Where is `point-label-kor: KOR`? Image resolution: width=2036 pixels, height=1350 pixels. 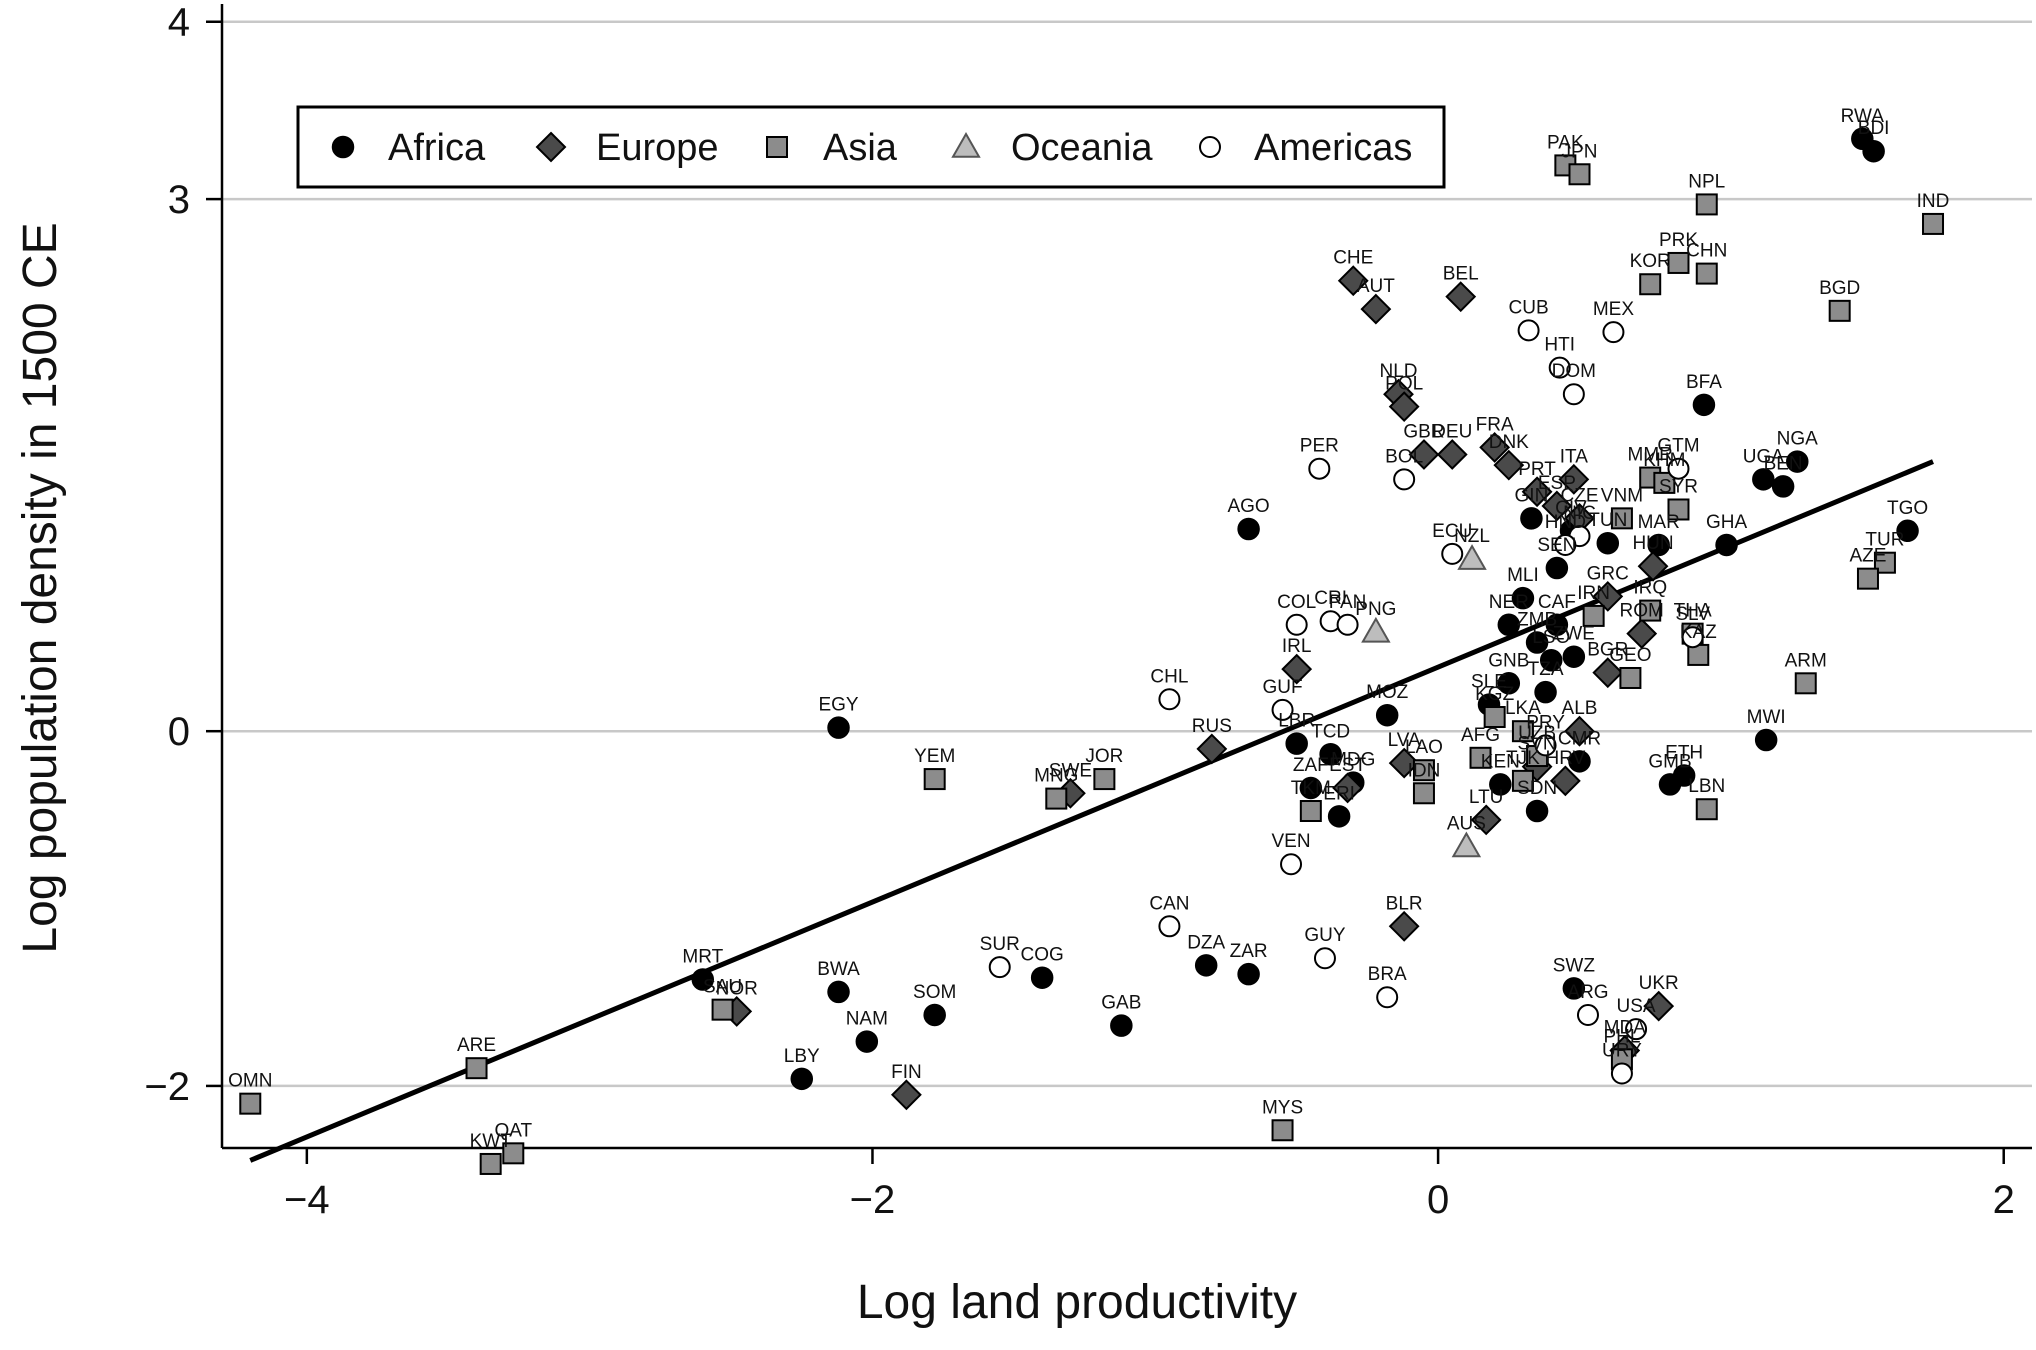 point-label-kor: KOR is located at coordinates (1650, 261).